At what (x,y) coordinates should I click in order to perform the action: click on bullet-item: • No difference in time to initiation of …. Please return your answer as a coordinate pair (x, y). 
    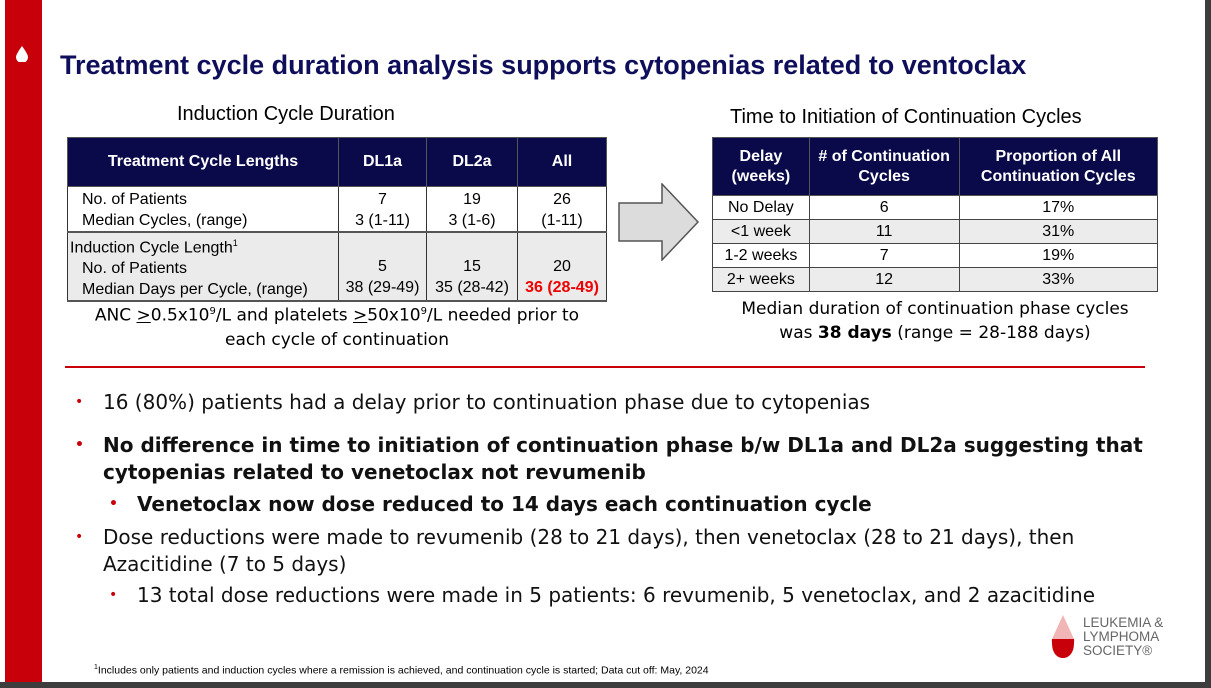
    Looking at the image, I should click on (609, 458).